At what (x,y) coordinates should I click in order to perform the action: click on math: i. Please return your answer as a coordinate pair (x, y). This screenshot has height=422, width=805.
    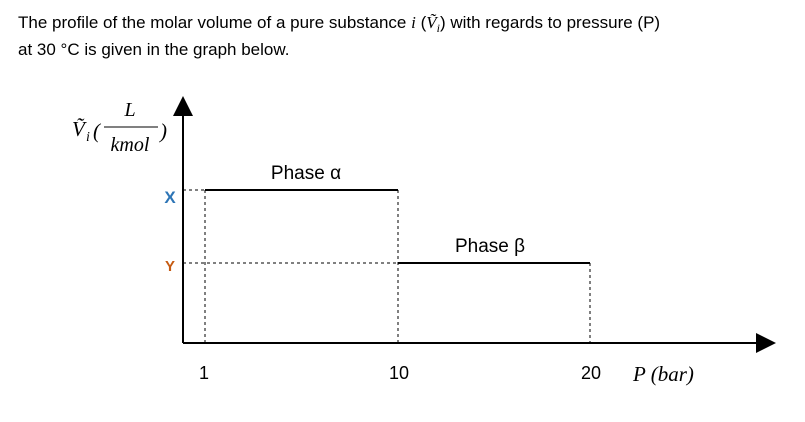
    Looking at the image, I should click on (413, 22).